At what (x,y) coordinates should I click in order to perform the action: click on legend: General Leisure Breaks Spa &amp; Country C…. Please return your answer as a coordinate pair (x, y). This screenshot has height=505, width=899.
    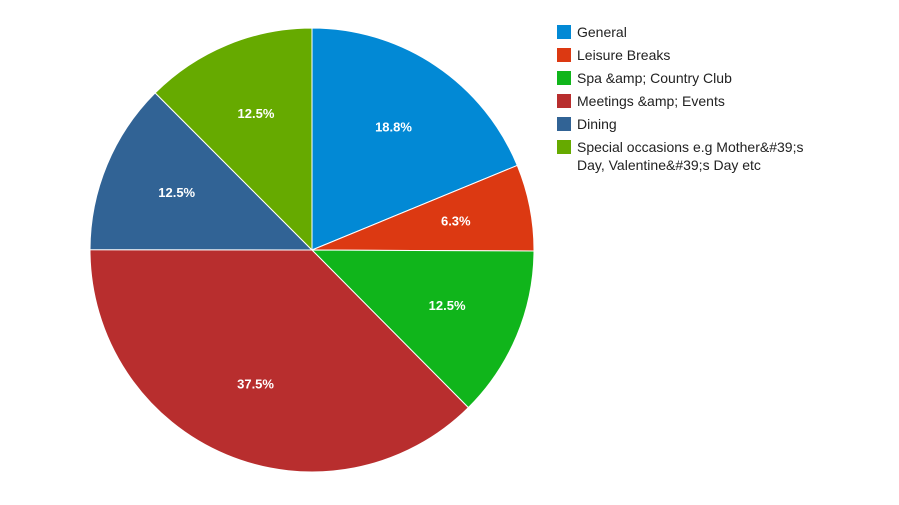
    Looking at the image, I should click on (680, 98).